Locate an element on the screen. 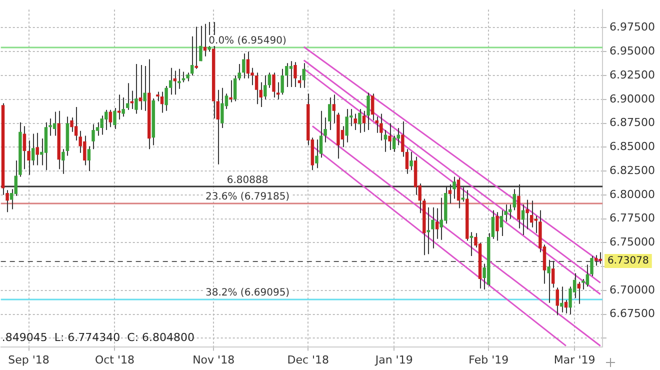  x-tick-label: Sep '18 is located at coordinates (29, 359).